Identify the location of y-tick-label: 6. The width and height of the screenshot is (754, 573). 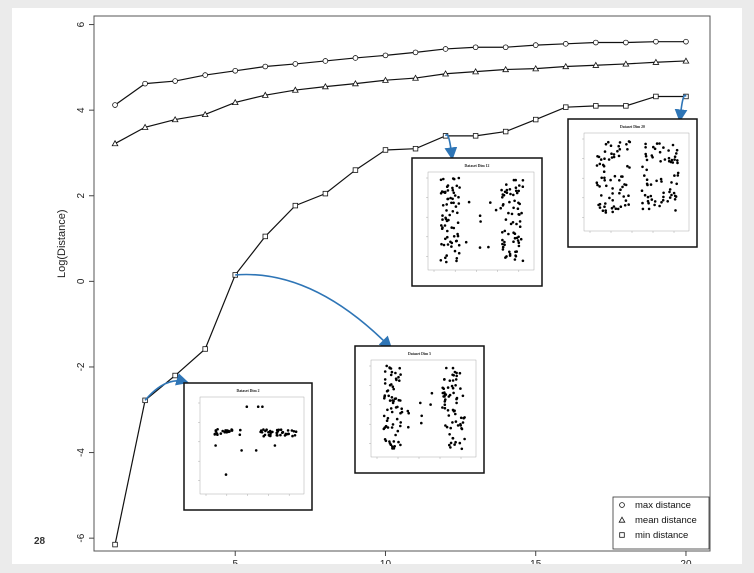
(81, 24).